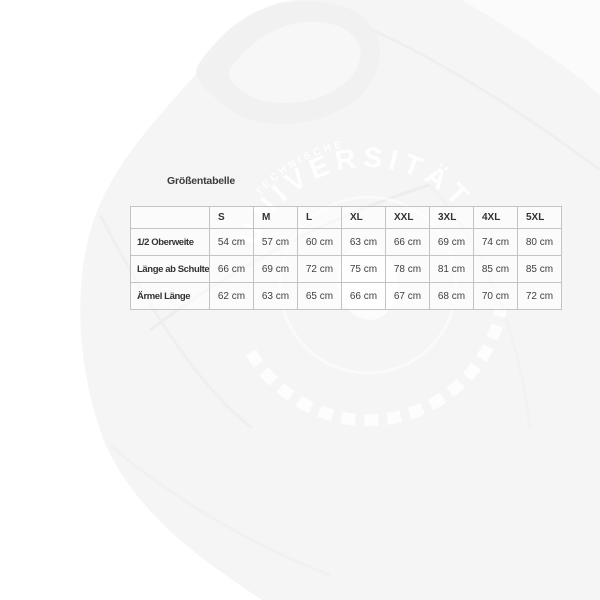  Describe the element at coordinates (407, 296) in the screenshot. I see `cell-sleeve-xxl: 67 cm` at that location.